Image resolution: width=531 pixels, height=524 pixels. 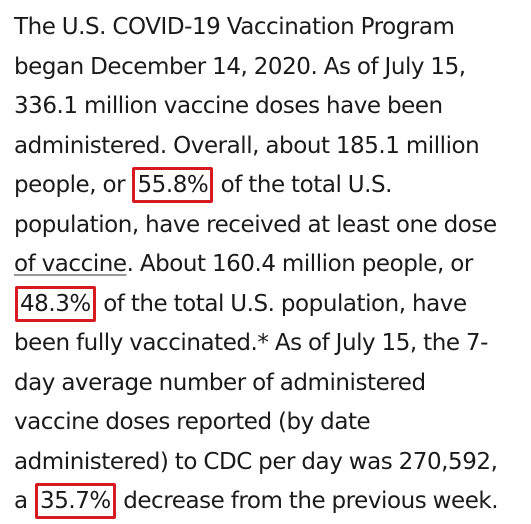 What do you see at coordinates (300, 264) in the screenshot?
I see `text-segment: . About 160.4 million people, or` at bounding box center [300, 264].